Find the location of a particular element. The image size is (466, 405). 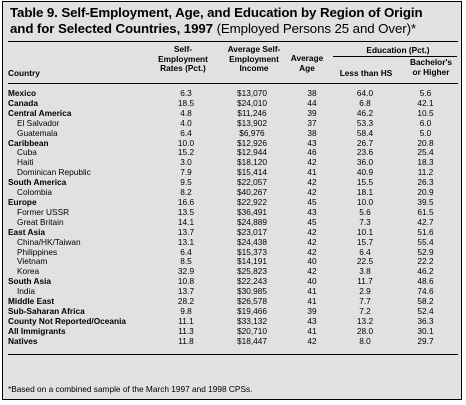

table-row: Former USSR 13.5 $36,491 43 5.6 61.5 is located at coordinates (232, 213).